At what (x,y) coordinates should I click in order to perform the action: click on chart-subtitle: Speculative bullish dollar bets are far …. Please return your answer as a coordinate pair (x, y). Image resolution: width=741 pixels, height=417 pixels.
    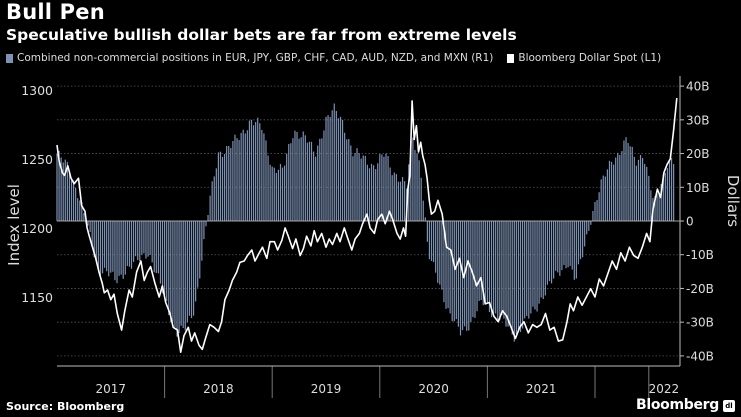
    Looking at the image, I should click on (261, 35).